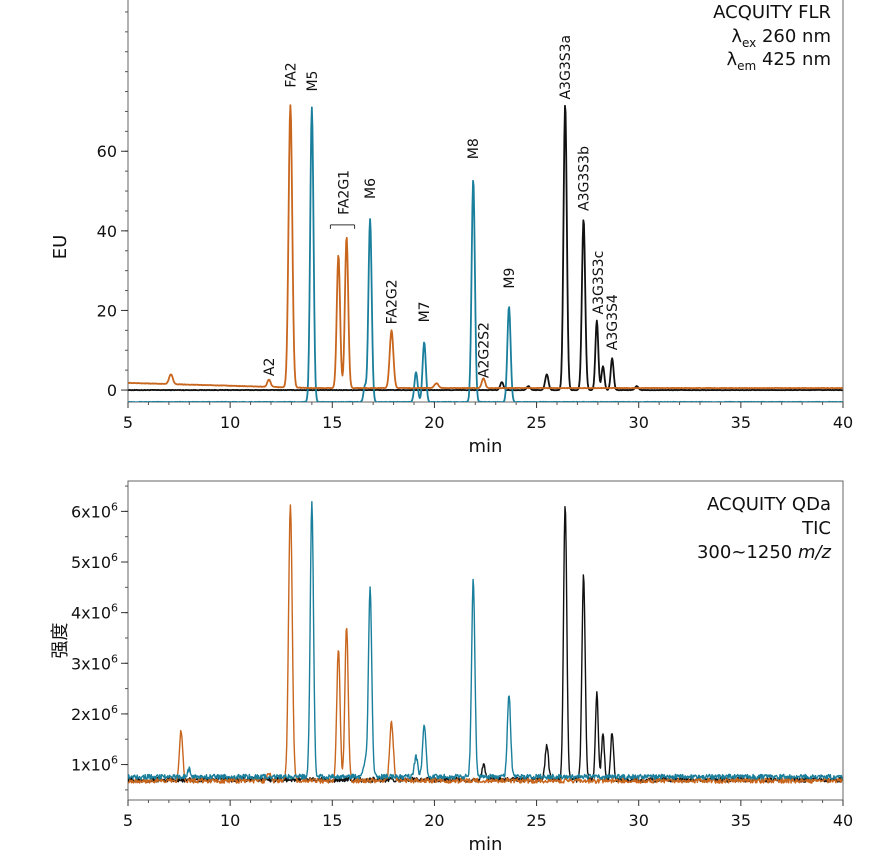 This screenshot has width=881, height=858. What do you see at coordinates (94, 510) in the screenshot?
I see `y-tick-label: 6x10⁶` at bounding box center [94, 510].